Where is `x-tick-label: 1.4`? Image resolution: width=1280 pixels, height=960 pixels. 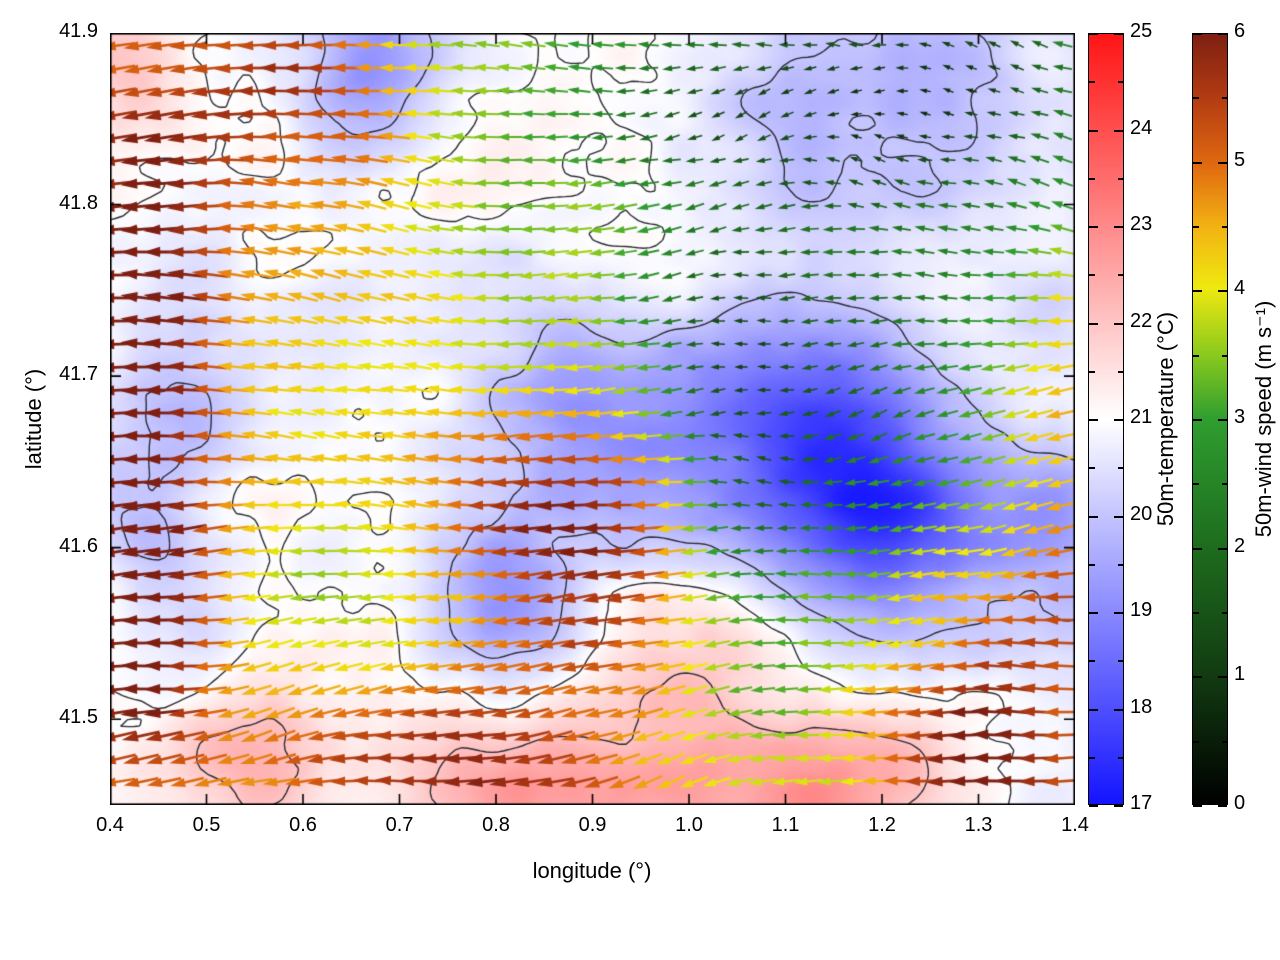
x-tick-label: 1.4 is located at coordinates (1075, 825).